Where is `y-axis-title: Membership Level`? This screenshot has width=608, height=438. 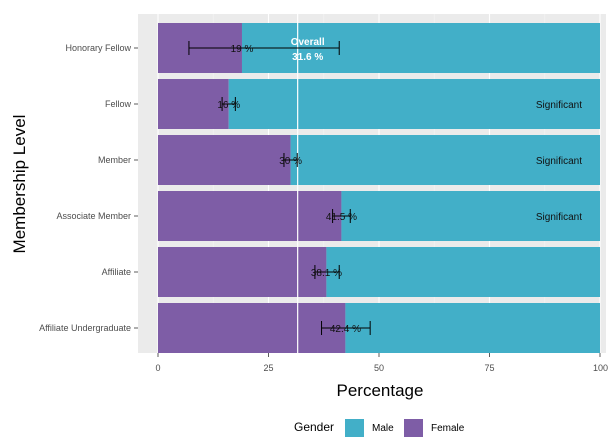 y-axis-title: Membership Level is located at coordinates (19, 184).